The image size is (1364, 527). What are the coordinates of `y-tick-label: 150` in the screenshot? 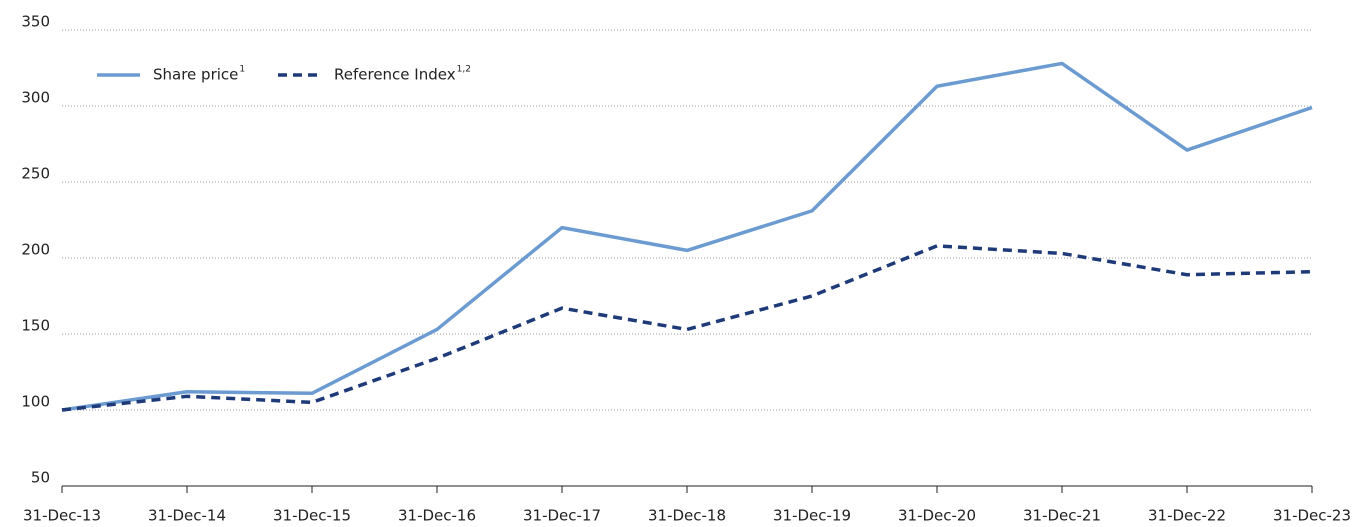 It's located at (35, 326).